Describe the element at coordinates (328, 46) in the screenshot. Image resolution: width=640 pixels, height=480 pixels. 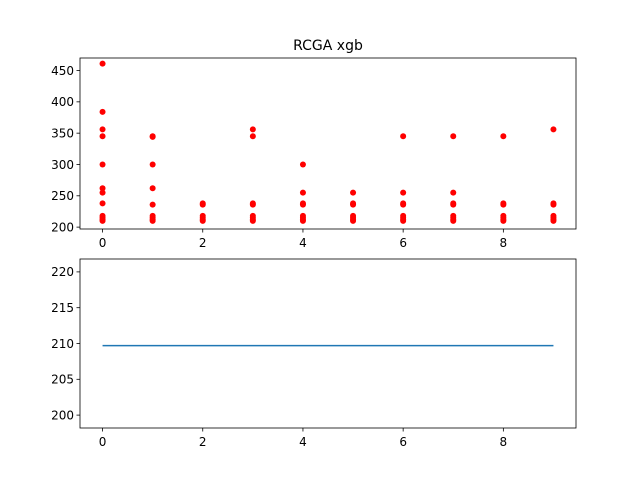
I see `chart-title: RCGA xgb` at that location.